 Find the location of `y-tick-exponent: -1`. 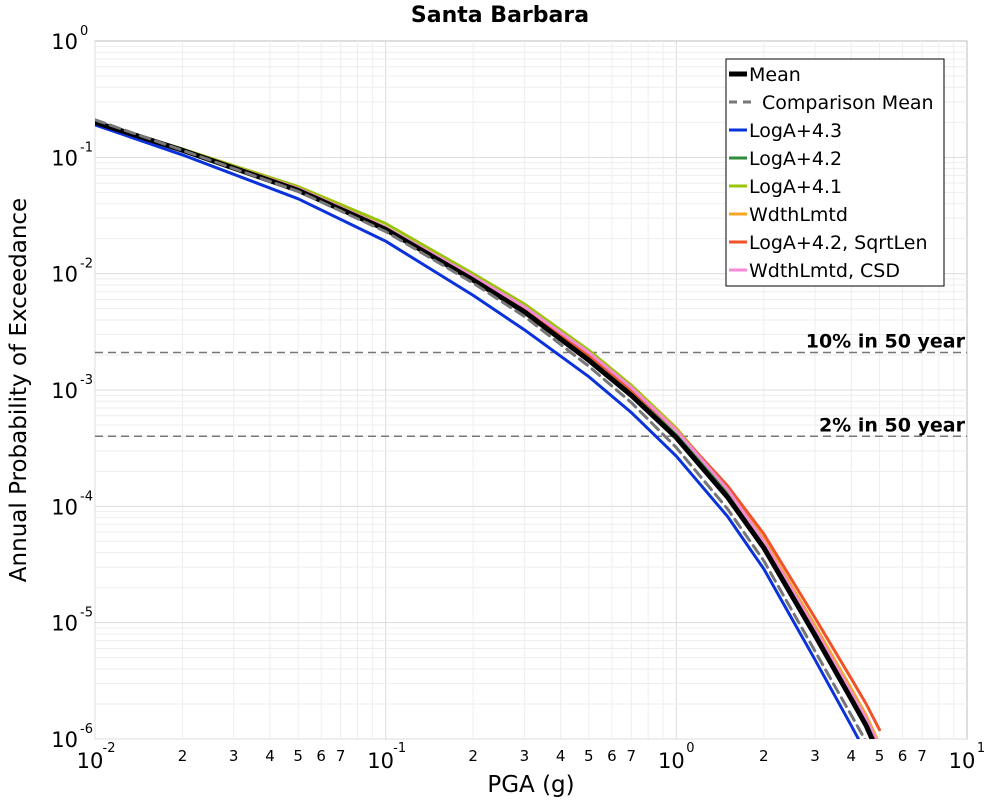

y-tick-exponent: -1 is located at coordinates (86, 147).